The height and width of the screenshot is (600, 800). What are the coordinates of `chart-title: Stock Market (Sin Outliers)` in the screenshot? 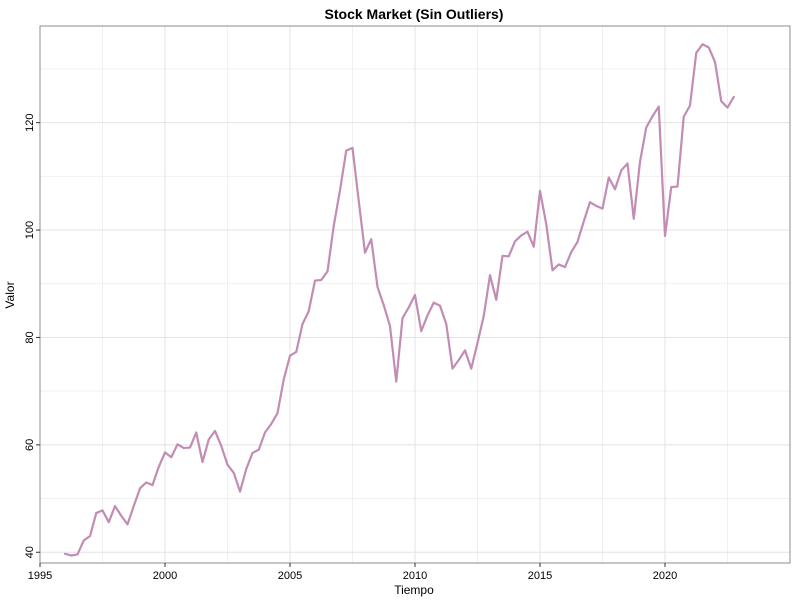 It's located at (414, 14).